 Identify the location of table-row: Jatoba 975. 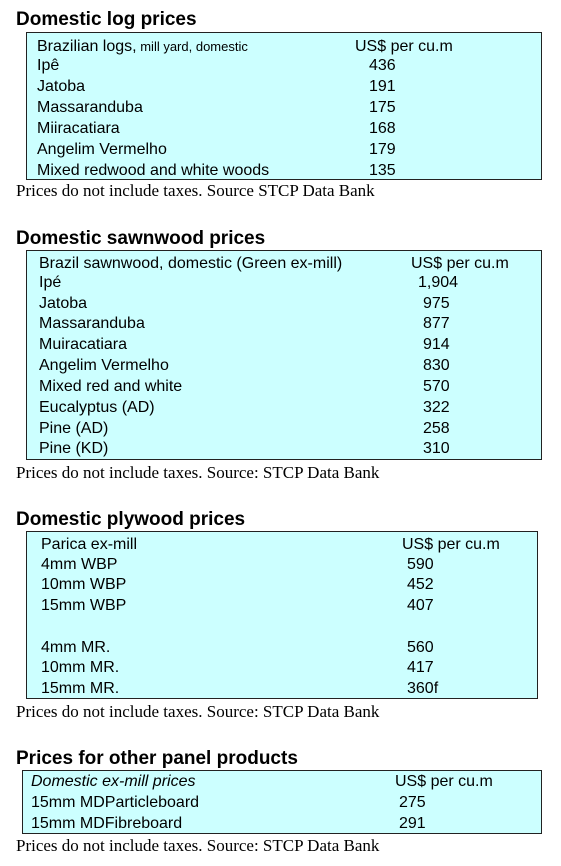
(284, 303).